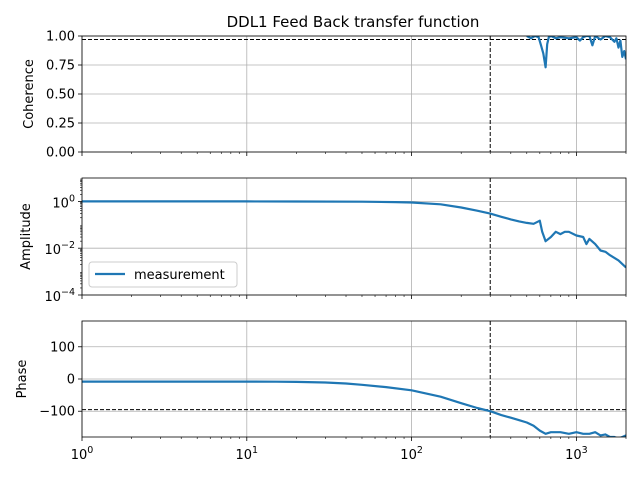 This screenshot has width=640, height=480. I want to click on series-line-amplitude, so click(354, 234).